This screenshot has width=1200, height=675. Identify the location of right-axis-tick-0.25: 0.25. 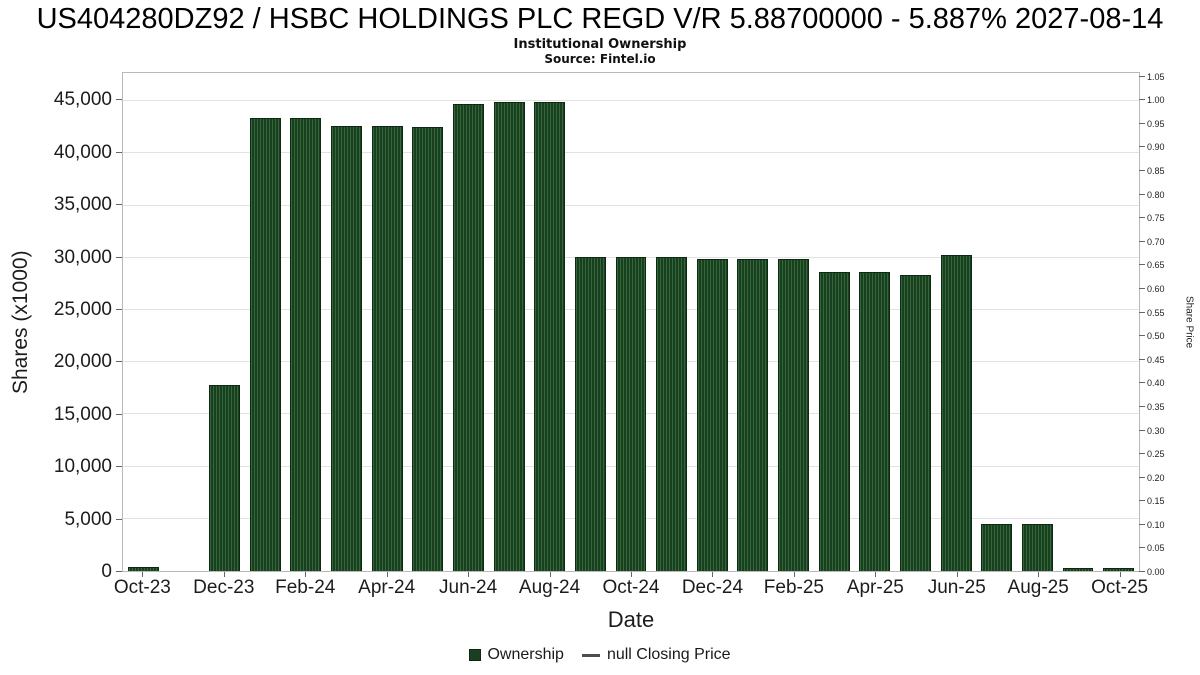
(1156, 454).